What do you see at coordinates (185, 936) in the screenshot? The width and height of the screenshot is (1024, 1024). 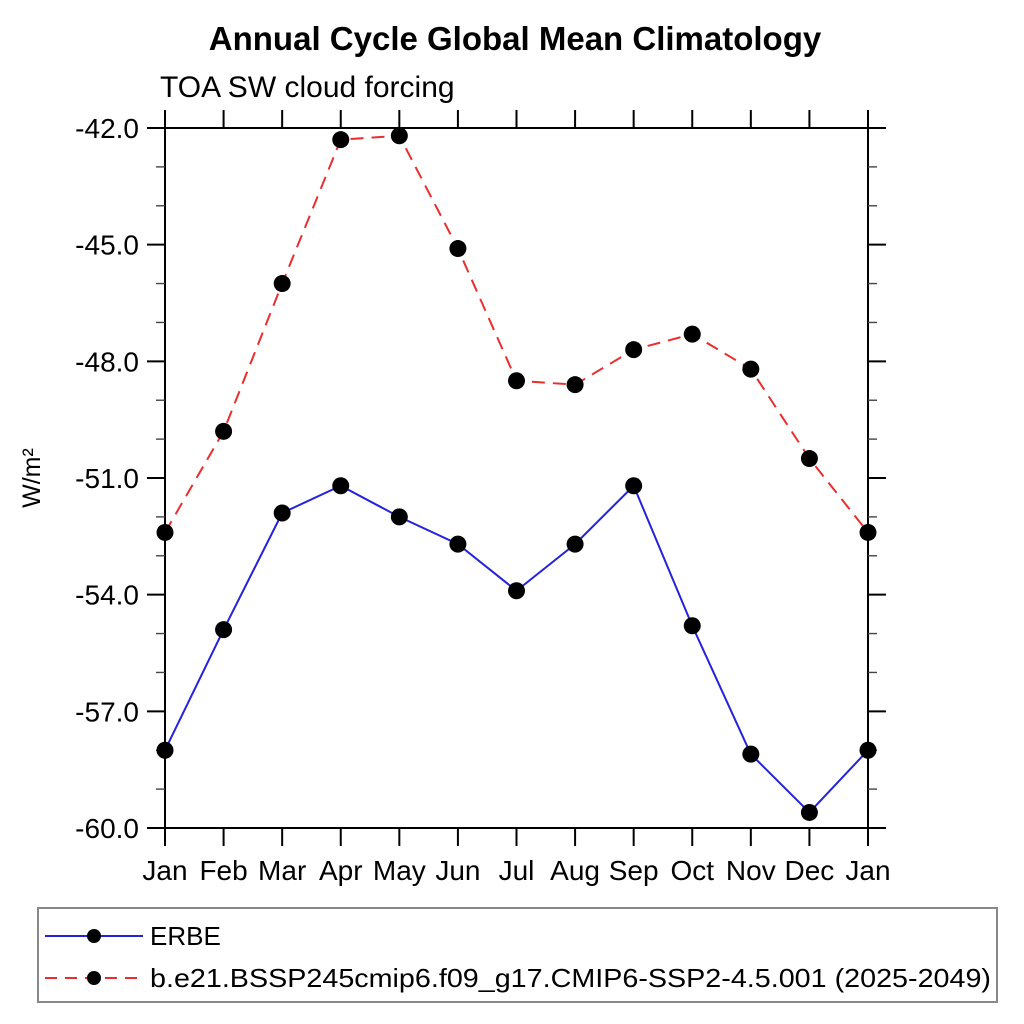 I see `legend-label-erbe: ERBE` at bounding box center [185, 936].